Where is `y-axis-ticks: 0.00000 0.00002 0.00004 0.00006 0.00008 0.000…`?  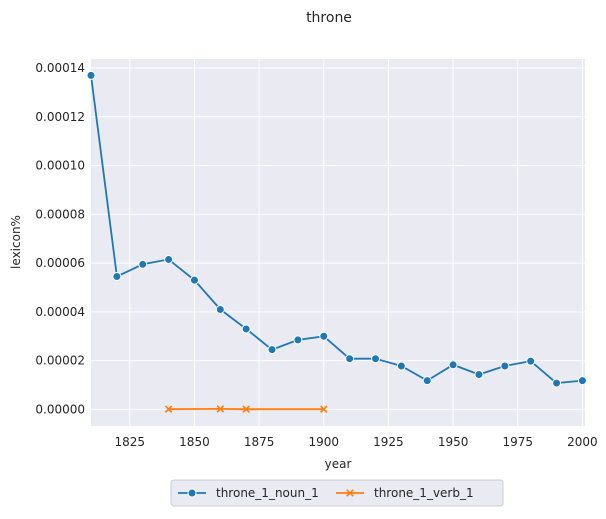
y-axis-ticks: 0.00000 0.00002 0.00004 0.00006 0.00008 0.000… is located at coordinates (60, 238).